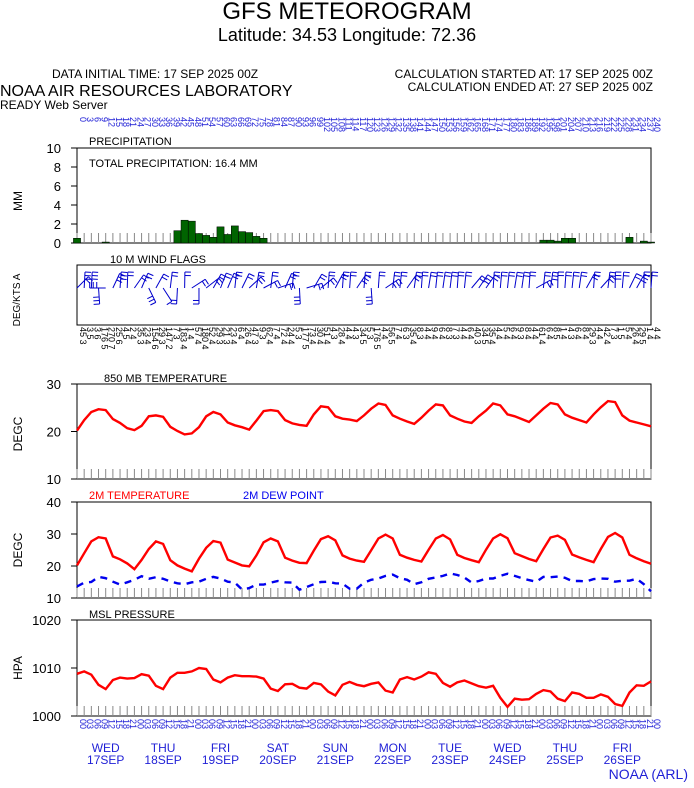 Image resolution: width=694 pixels, height=788 pixels. What do you see at coordinates (132, 615) in the screenshot?
I see `pressure-title: MSL PRESSURE` at bounding box center [132, 615].